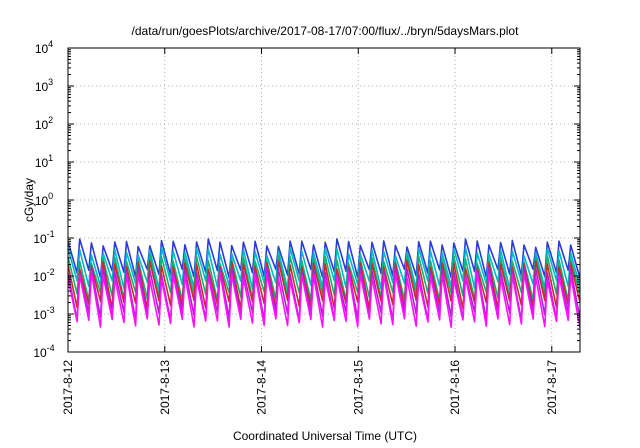  I want to click on y-tick-label: 10¹, so click(44, 161).